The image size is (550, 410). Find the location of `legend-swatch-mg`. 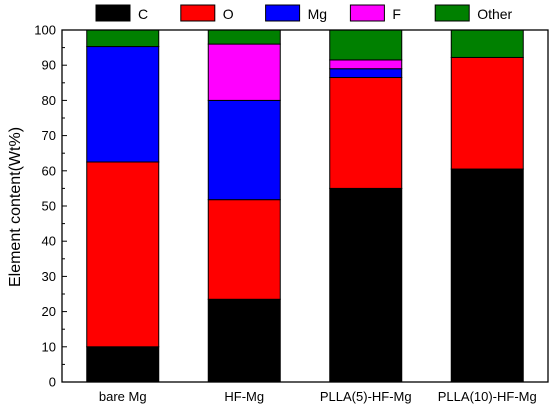

legend-swatch-mg is located at coordinates (283, 13).